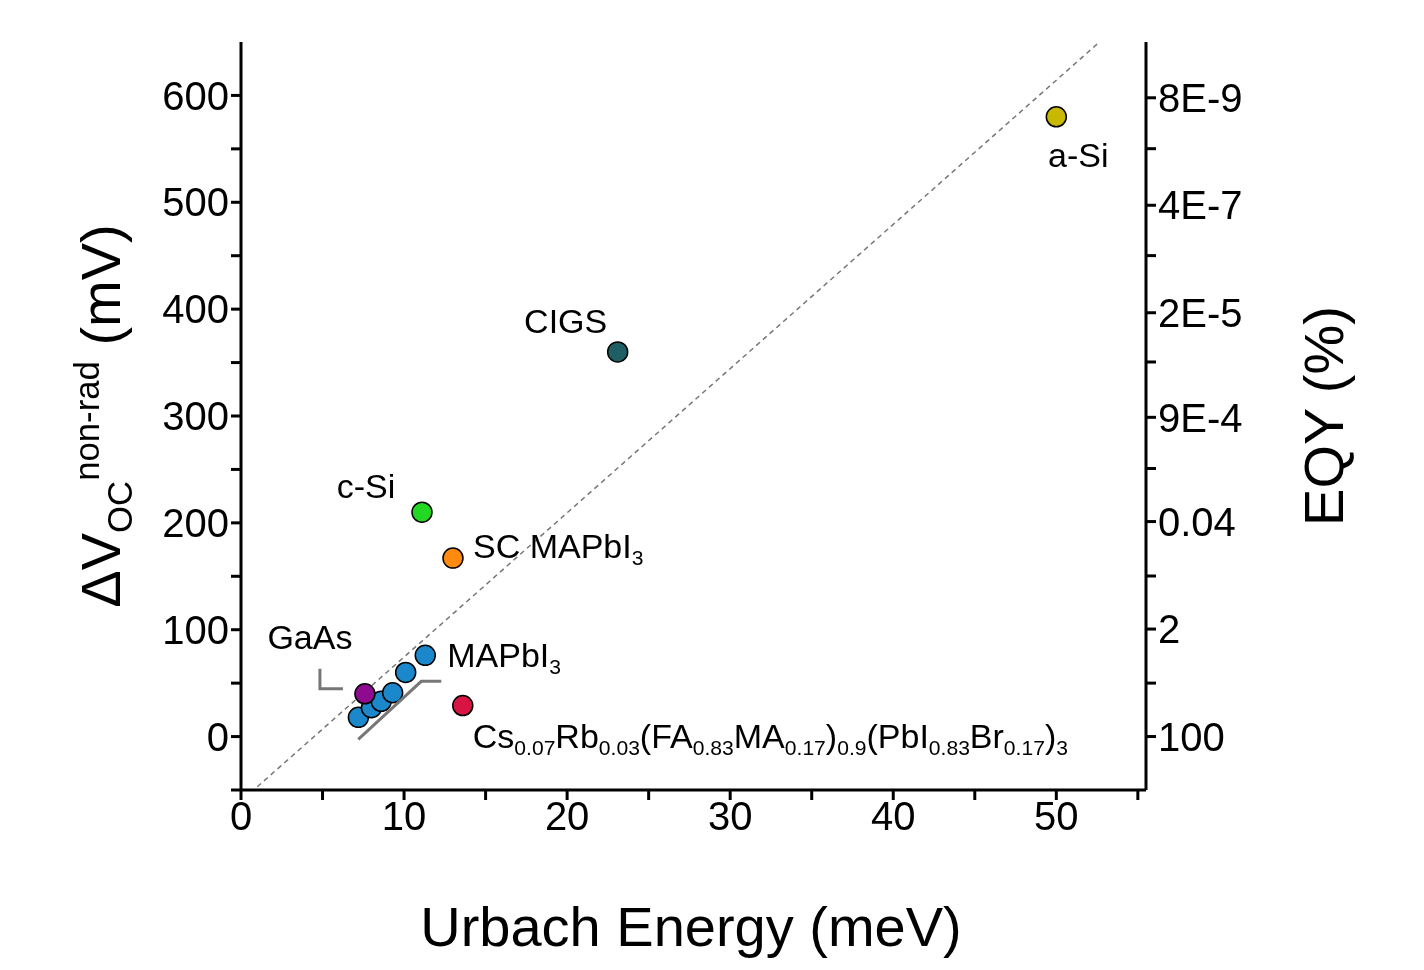 This screenshot has height=970, width=1424. I want to click on y-tick-label: 100, so click(195, 629).